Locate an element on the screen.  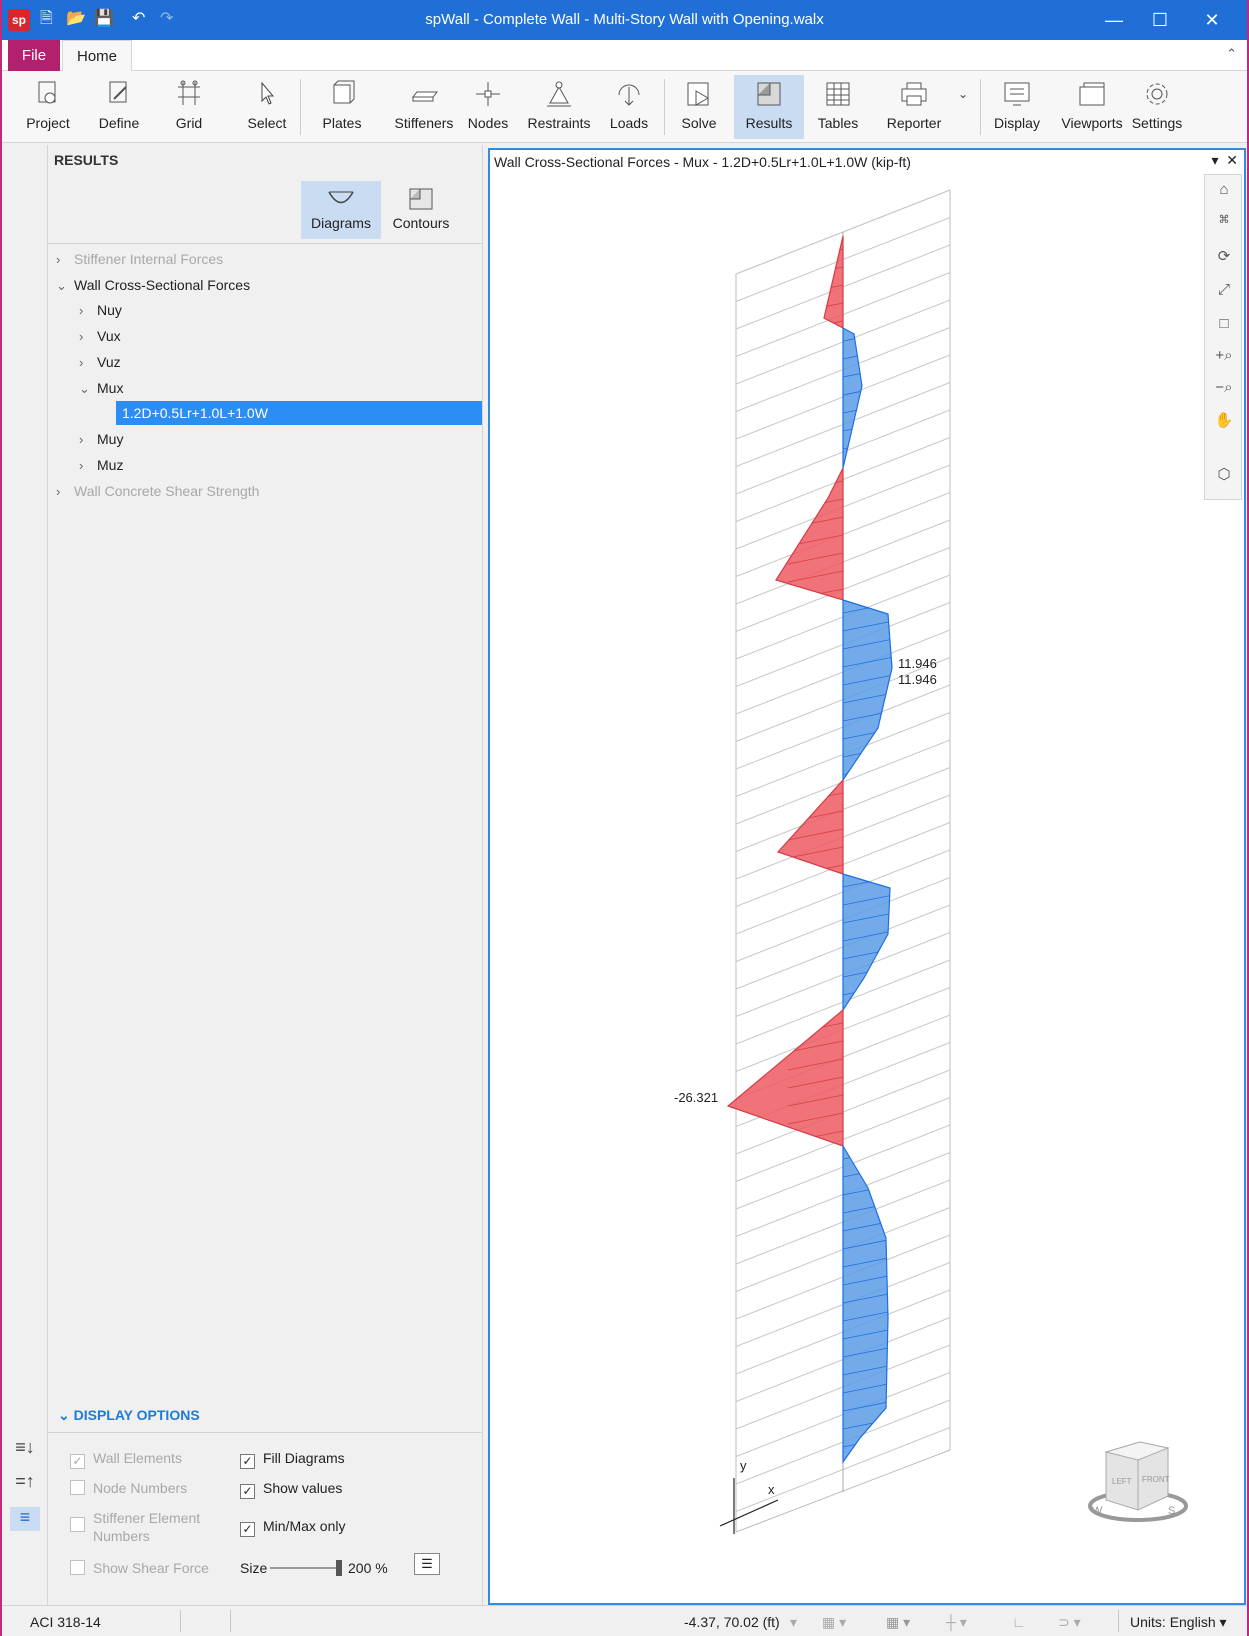
sort-down-icon: ≡↓ is located at coordinates (25, 1447).